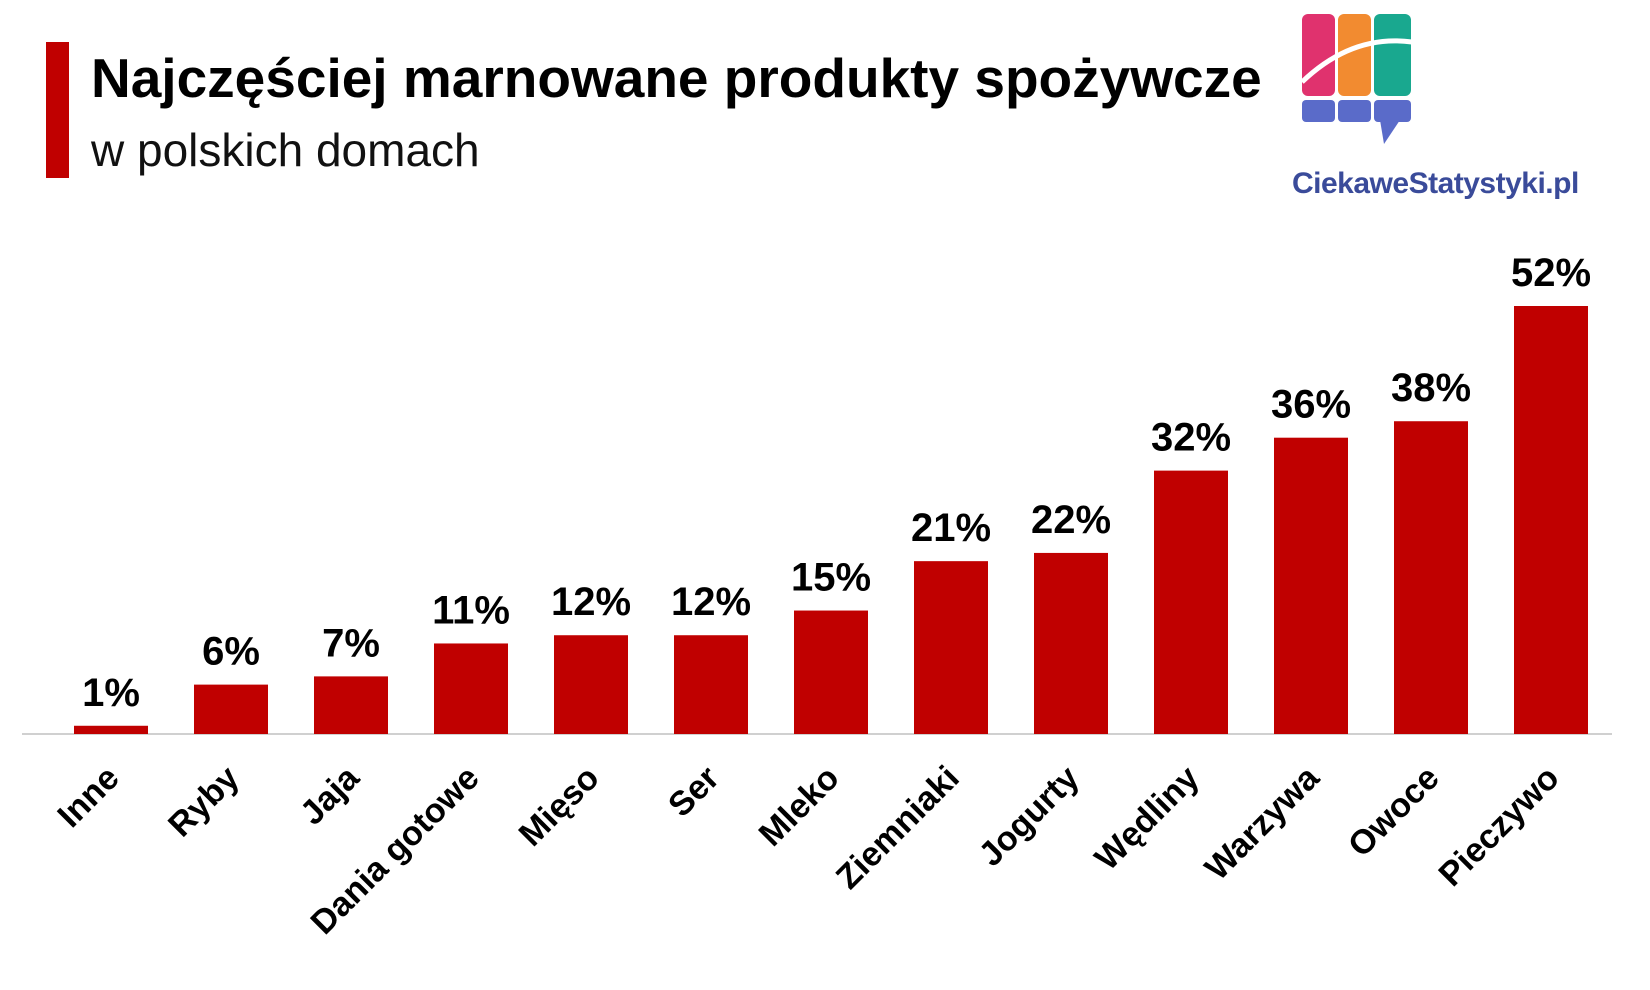 Image resolution: width=1650 pixels, height=990 pixels. Describe the element at coordinates (351, 643) in the screenshot. I see `data-label-2: 7%` at that location.